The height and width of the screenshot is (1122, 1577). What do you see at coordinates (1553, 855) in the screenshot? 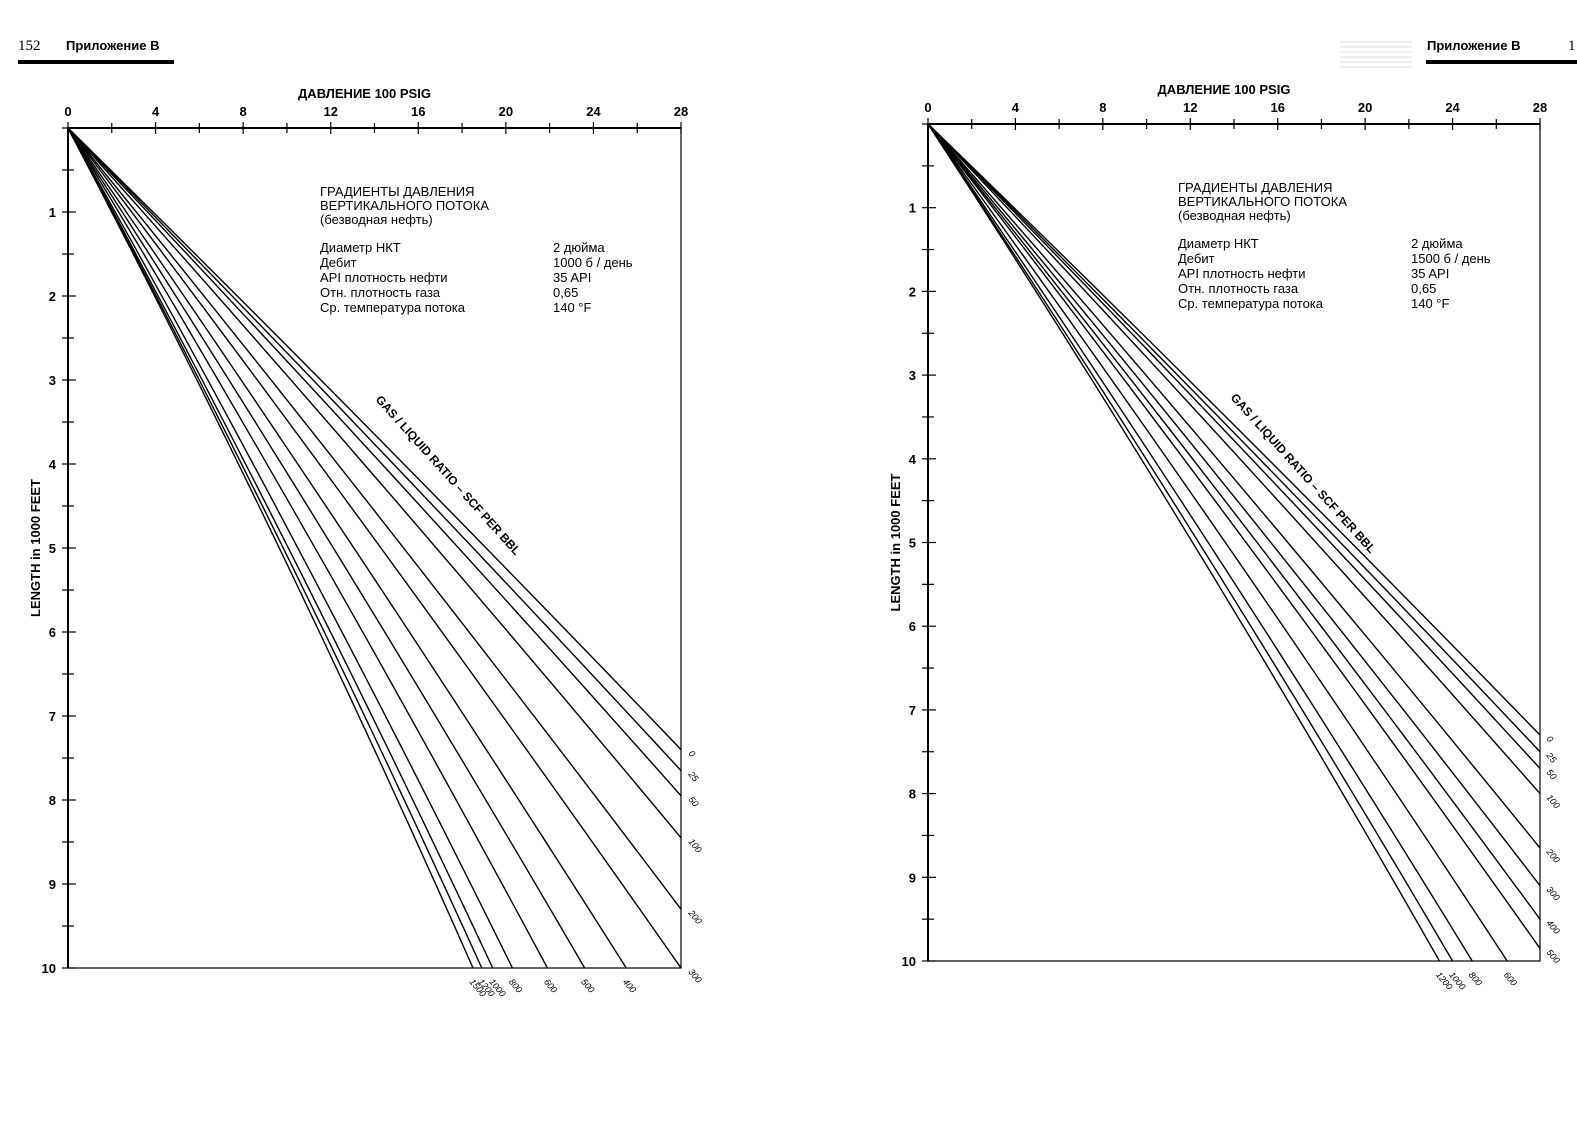
I see `series-label: 200` at bounding box center [1553, 855].